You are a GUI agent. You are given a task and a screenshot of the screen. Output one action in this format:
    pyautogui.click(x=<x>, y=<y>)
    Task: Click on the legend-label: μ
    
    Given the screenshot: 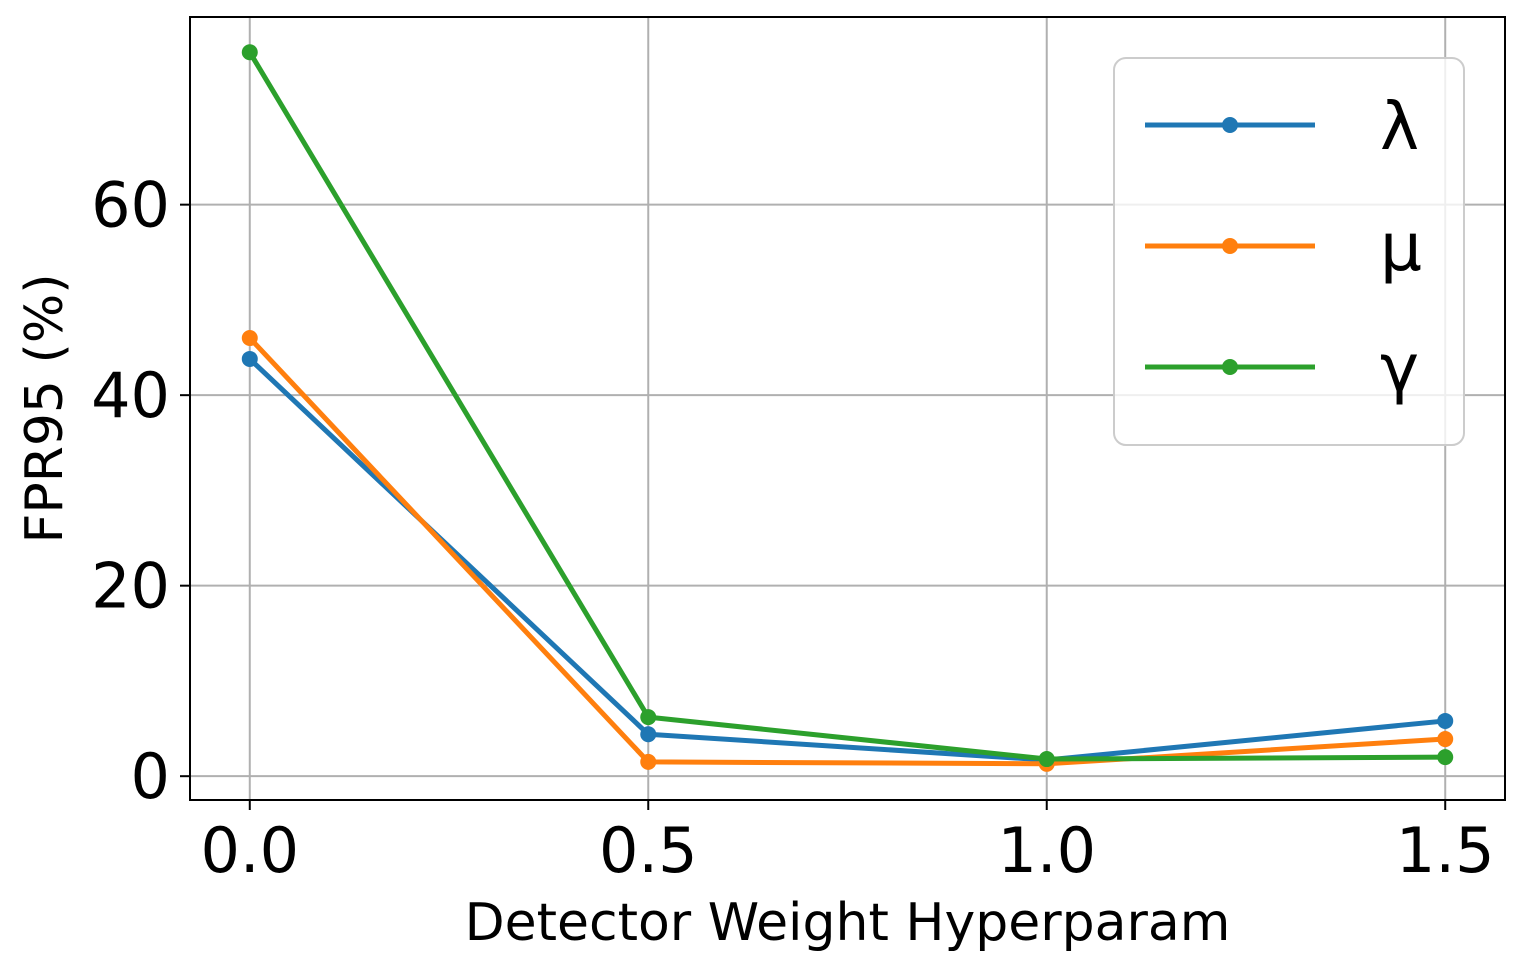 What is the action you would take?
    pyautogui.click(x=1401, y=247)
    